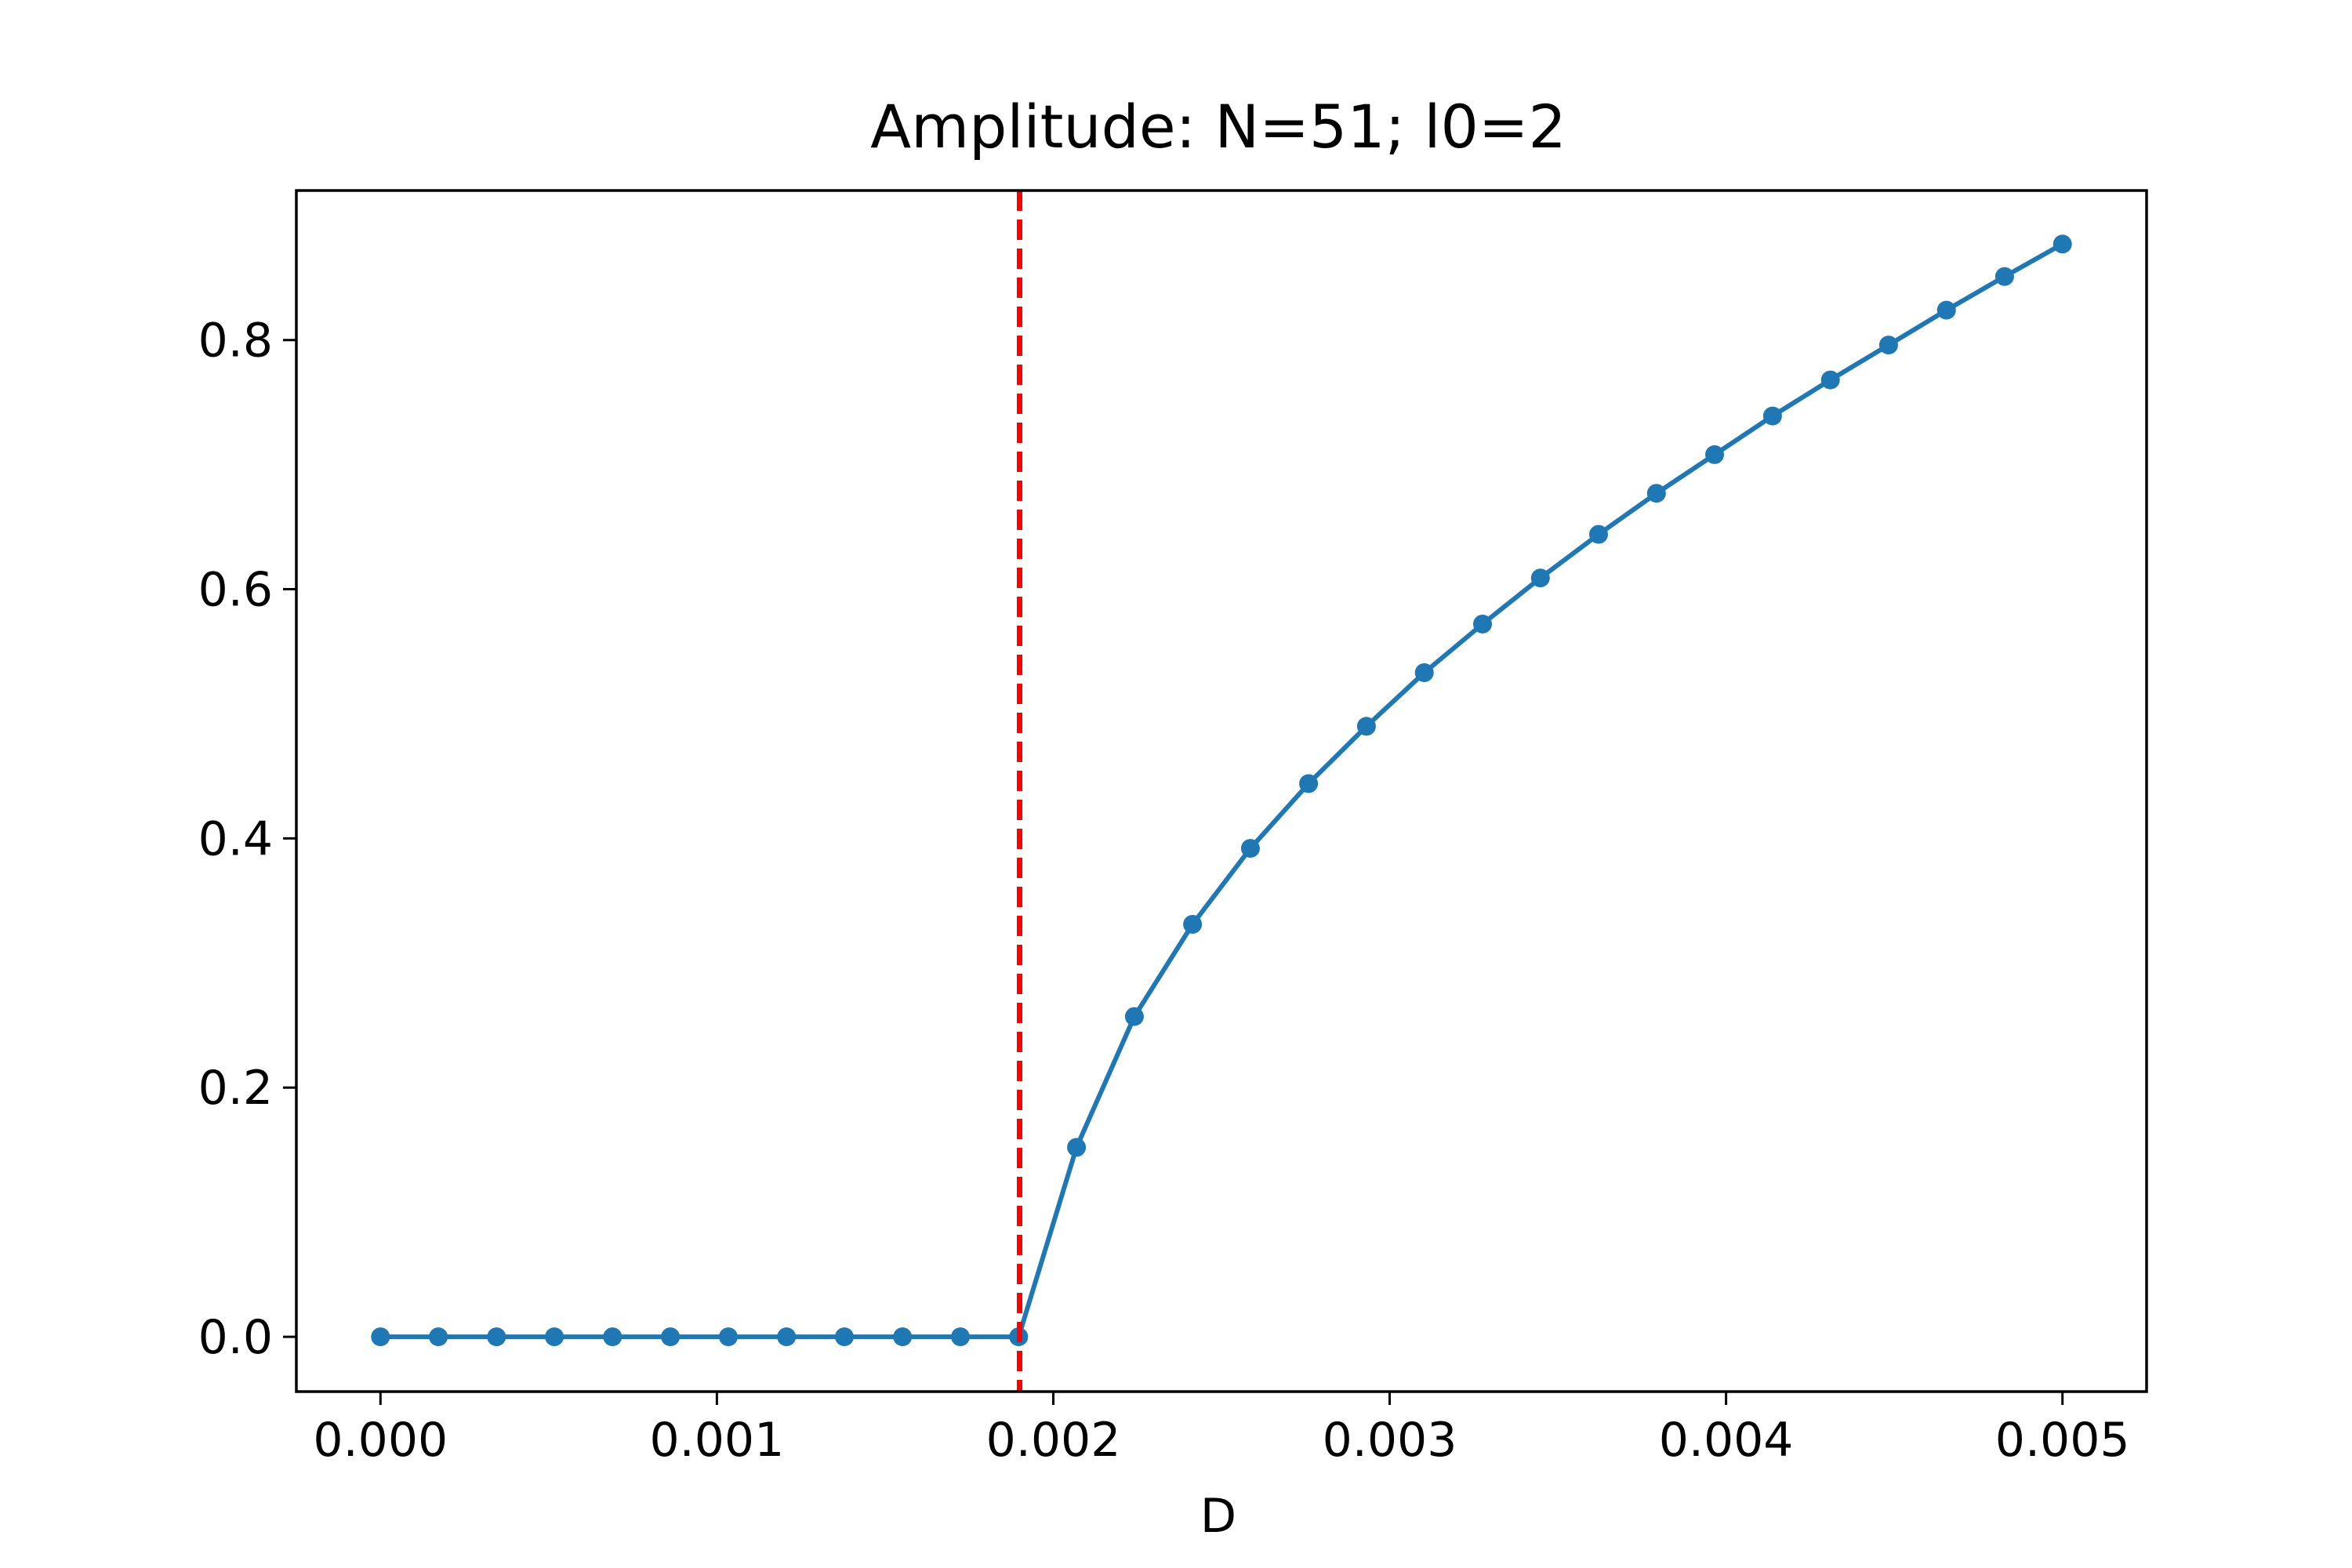 The image size is (2352, 1568). I want to click on x-tick-label: 0.003, so click(1390, 1440).